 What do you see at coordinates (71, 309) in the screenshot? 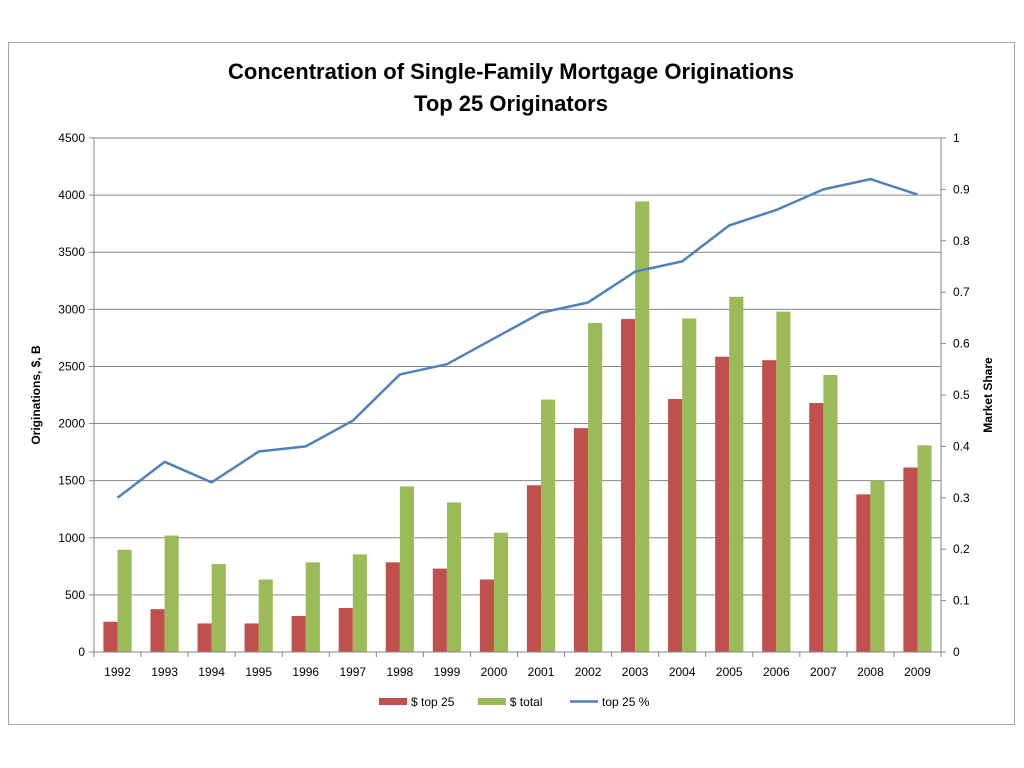
I see `y-tick-label: 3000` at bounding box center [71, 309].